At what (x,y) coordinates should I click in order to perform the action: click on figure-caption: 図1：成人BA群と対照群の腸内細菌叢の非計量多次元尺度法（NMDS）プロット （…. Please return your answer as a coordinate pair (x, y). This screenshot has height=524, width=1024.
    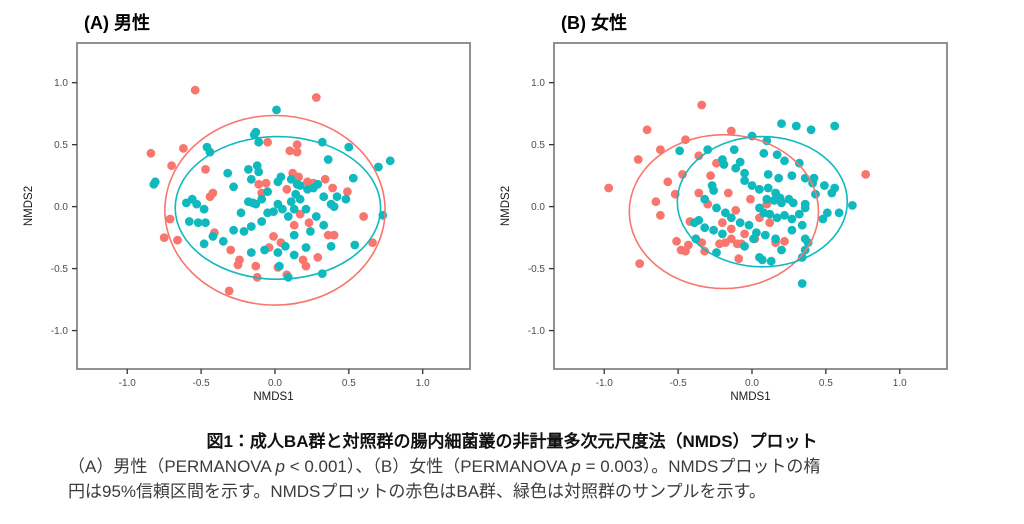
    Looking at the image, I should click on (512, 465).